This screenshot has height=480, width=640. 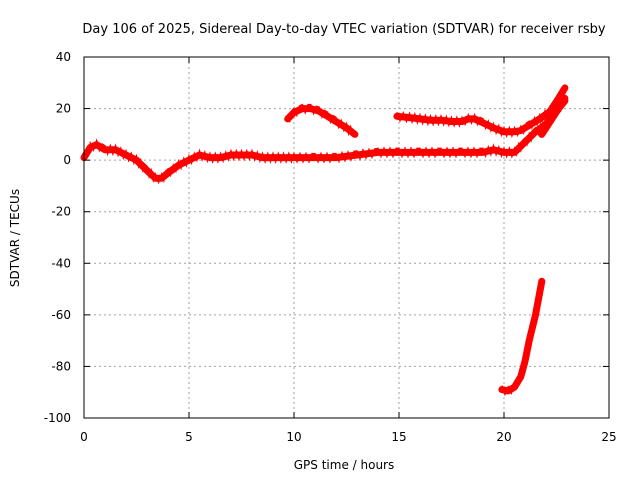 What do you see at coordinates (63, 109) in the screenshot?
I see `y-tick-label: 20` at bounding box center [63, 109].